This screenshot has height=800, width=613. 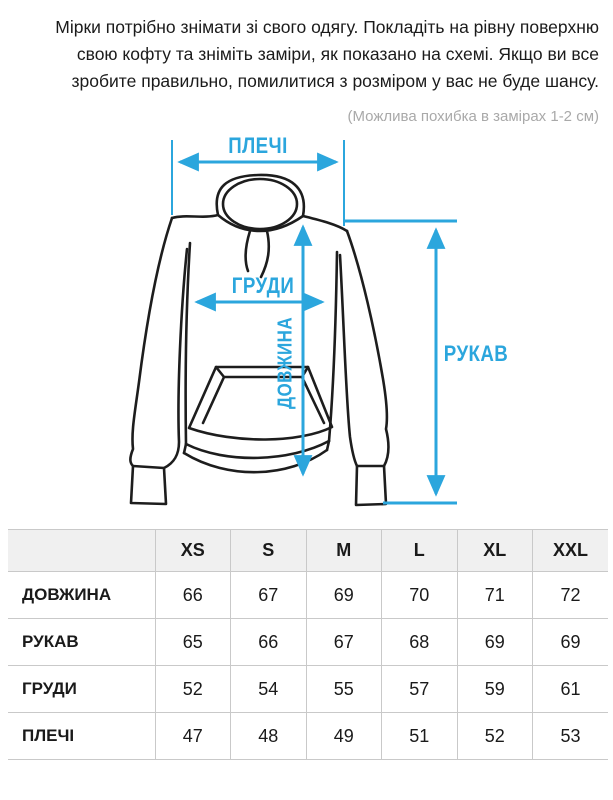 I want to click on collar-outline, so click(x=260, y=196).